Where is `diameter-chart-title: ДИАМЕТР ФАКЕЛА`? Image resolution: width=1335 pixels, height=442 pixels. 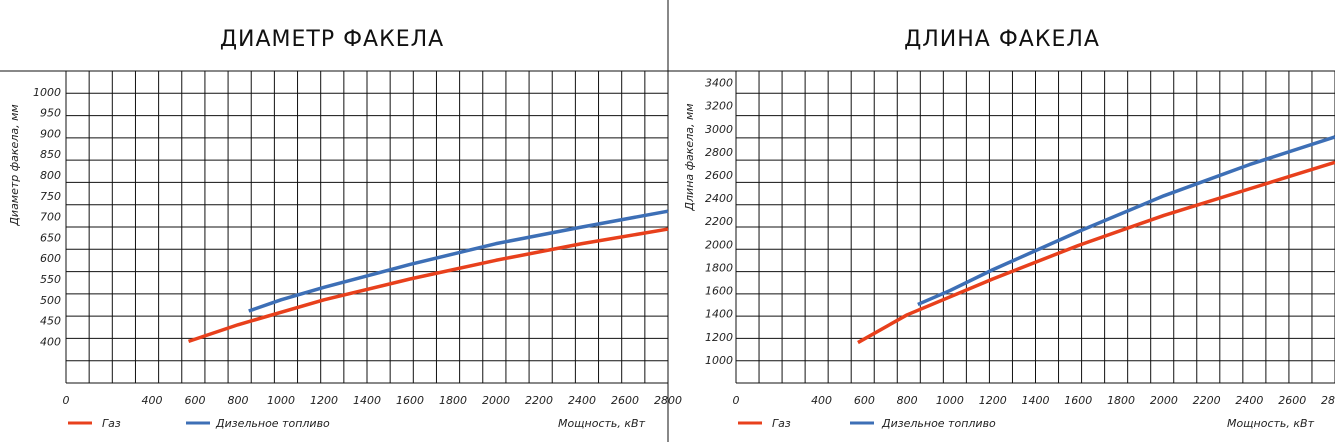 diameter-chart-title: ДИАМЕТР ФАКЕЛА is located at coordinates (332, 39).